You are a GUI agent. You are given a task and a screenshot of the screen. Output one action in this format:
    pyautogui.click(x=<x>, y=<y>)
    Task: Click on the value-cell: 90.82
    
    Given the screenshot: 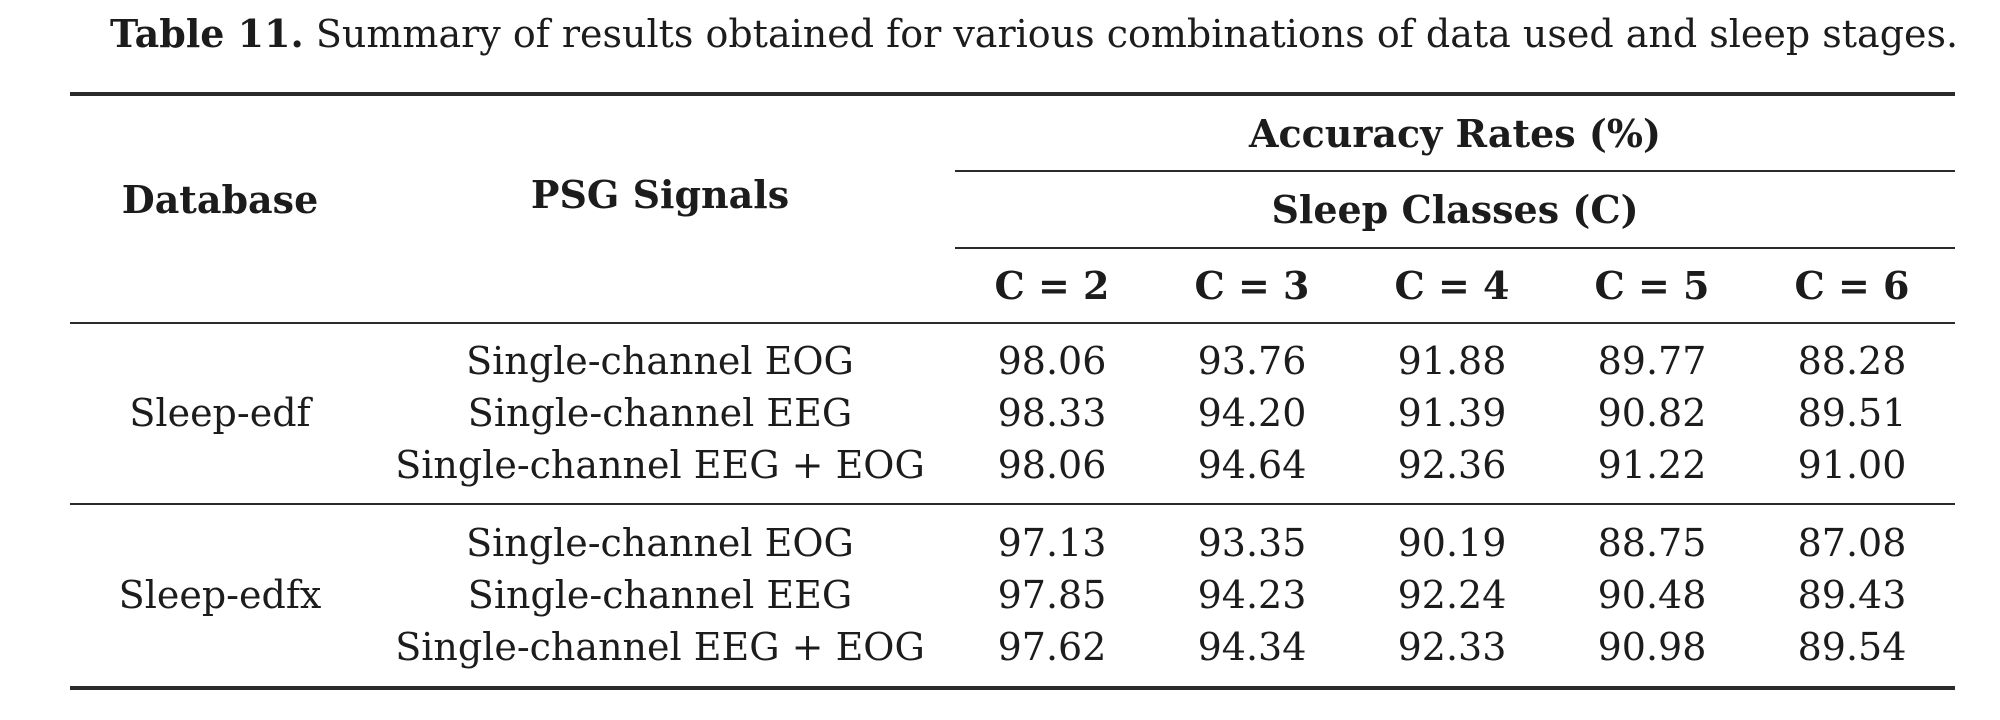 What is the action you would take?
    pyautogui.click(x=1652, y=413)
    